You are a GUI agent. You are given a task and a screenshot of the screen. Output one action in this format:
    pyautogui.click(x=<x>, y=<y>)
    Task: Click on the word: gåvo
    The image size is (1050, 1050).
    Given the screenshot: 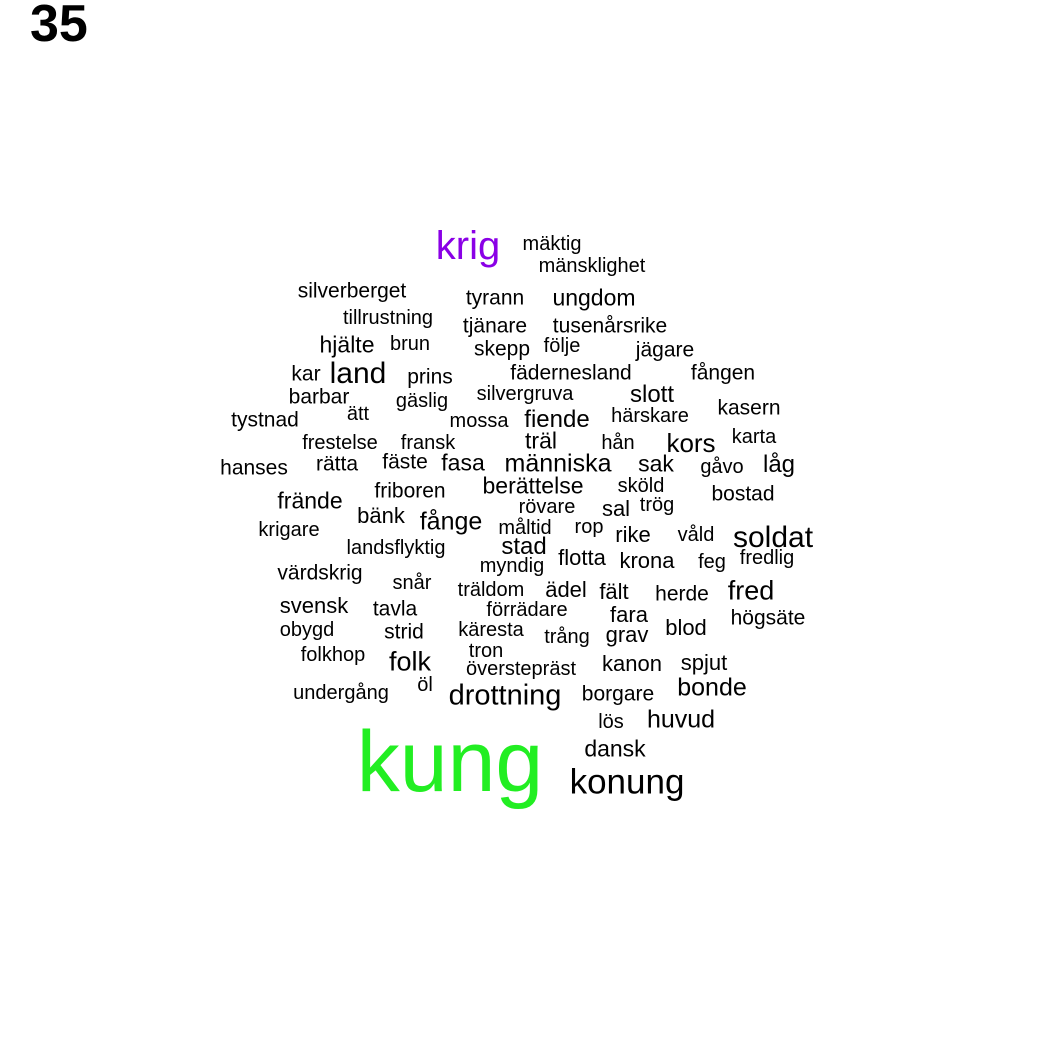 What is the action you would take?
    pyautogui.click(x=722, y=467)
    